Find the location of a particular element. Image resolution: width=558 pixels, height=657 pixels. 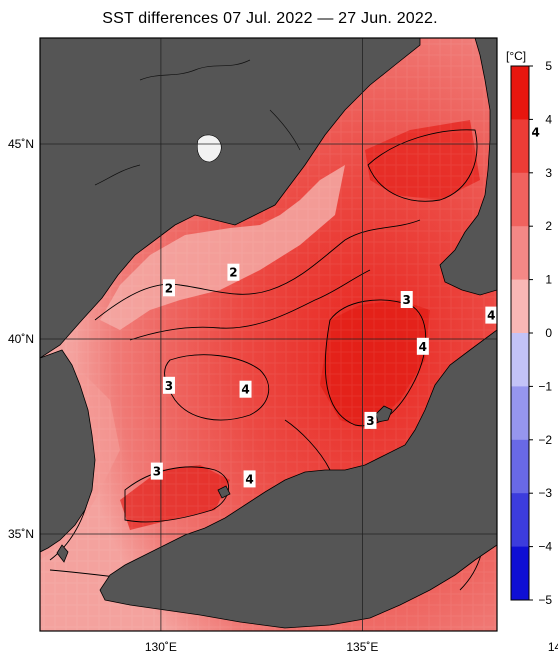

colorbar-tick-label: −4 is located at coordinates (545, 547).